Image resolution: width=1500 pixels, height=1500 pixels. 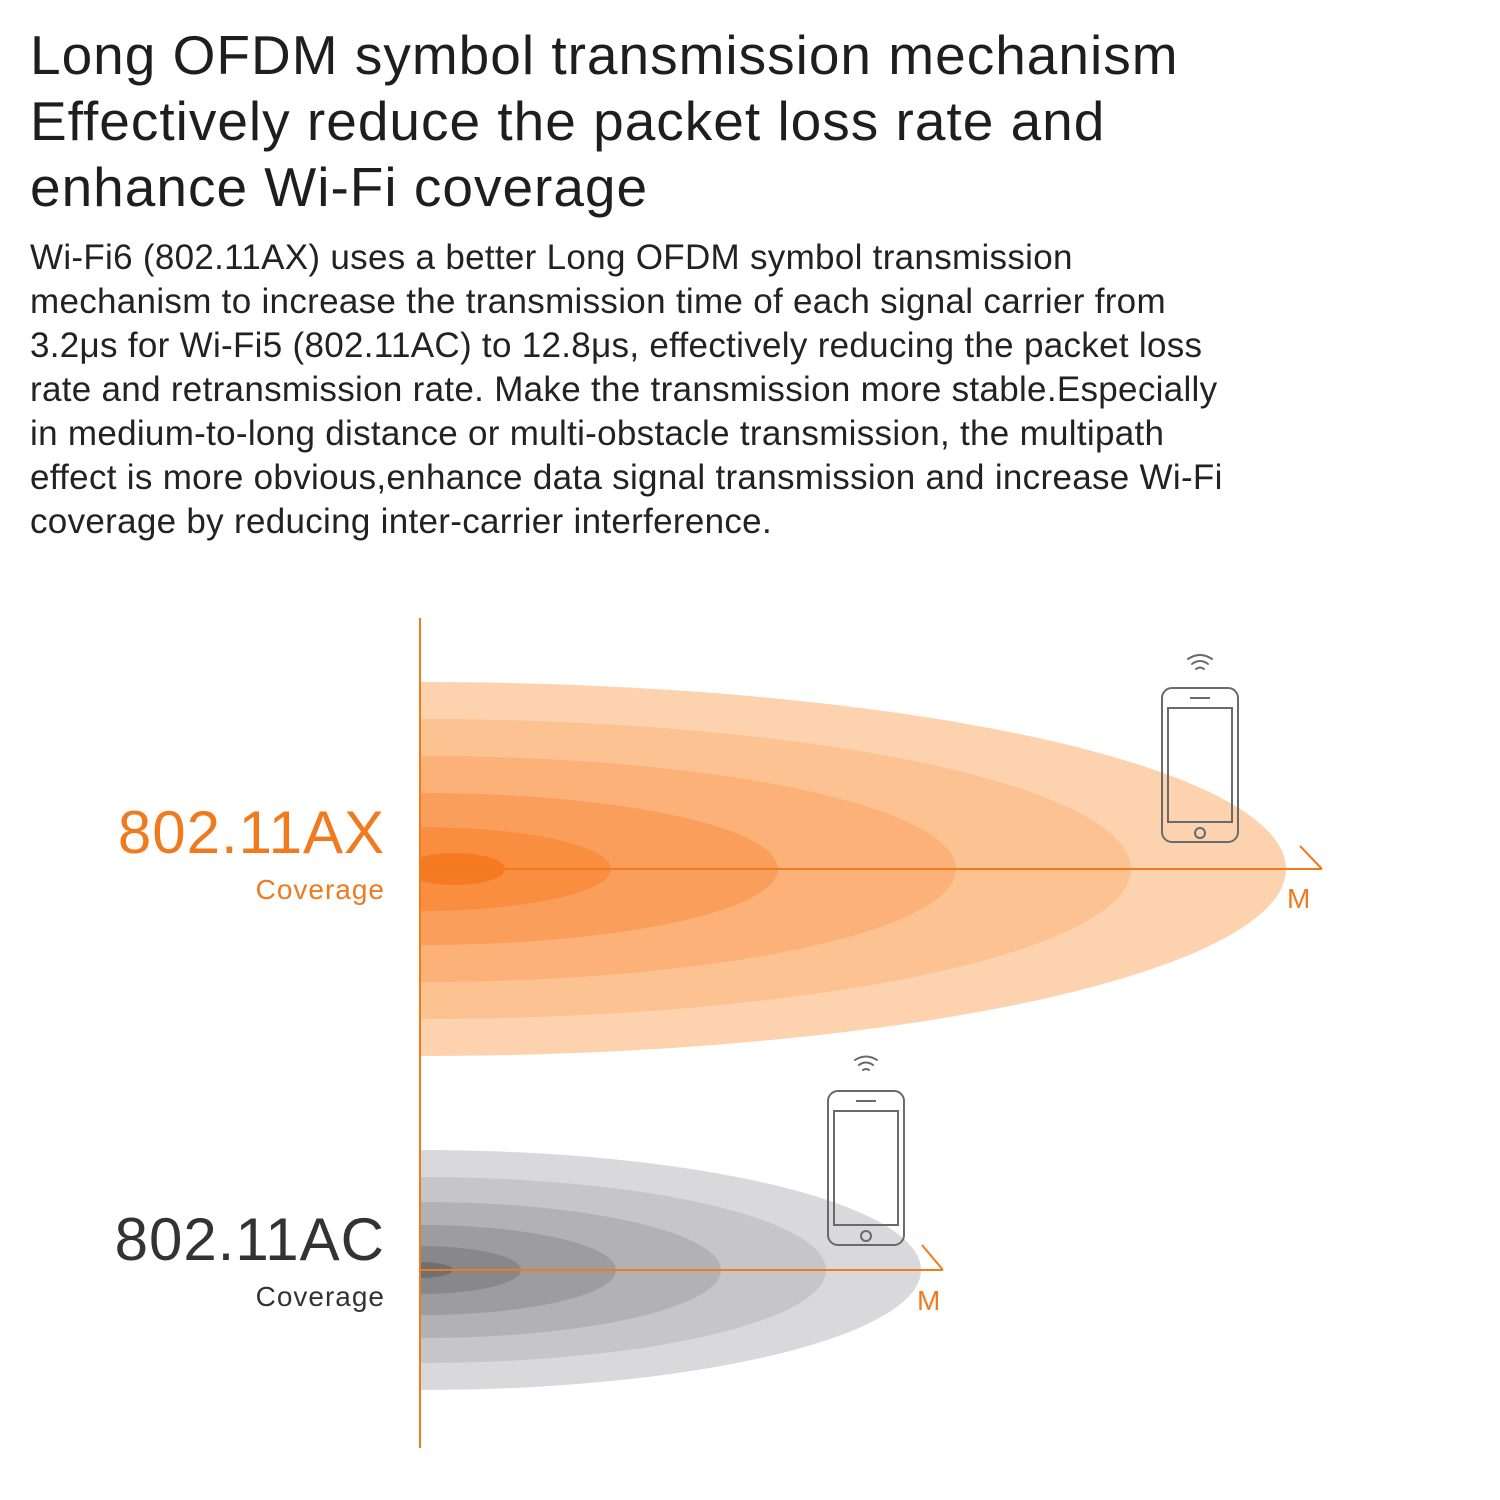 I want to click on ax-axis-unit-label: M, so click(x=1299, y=898).